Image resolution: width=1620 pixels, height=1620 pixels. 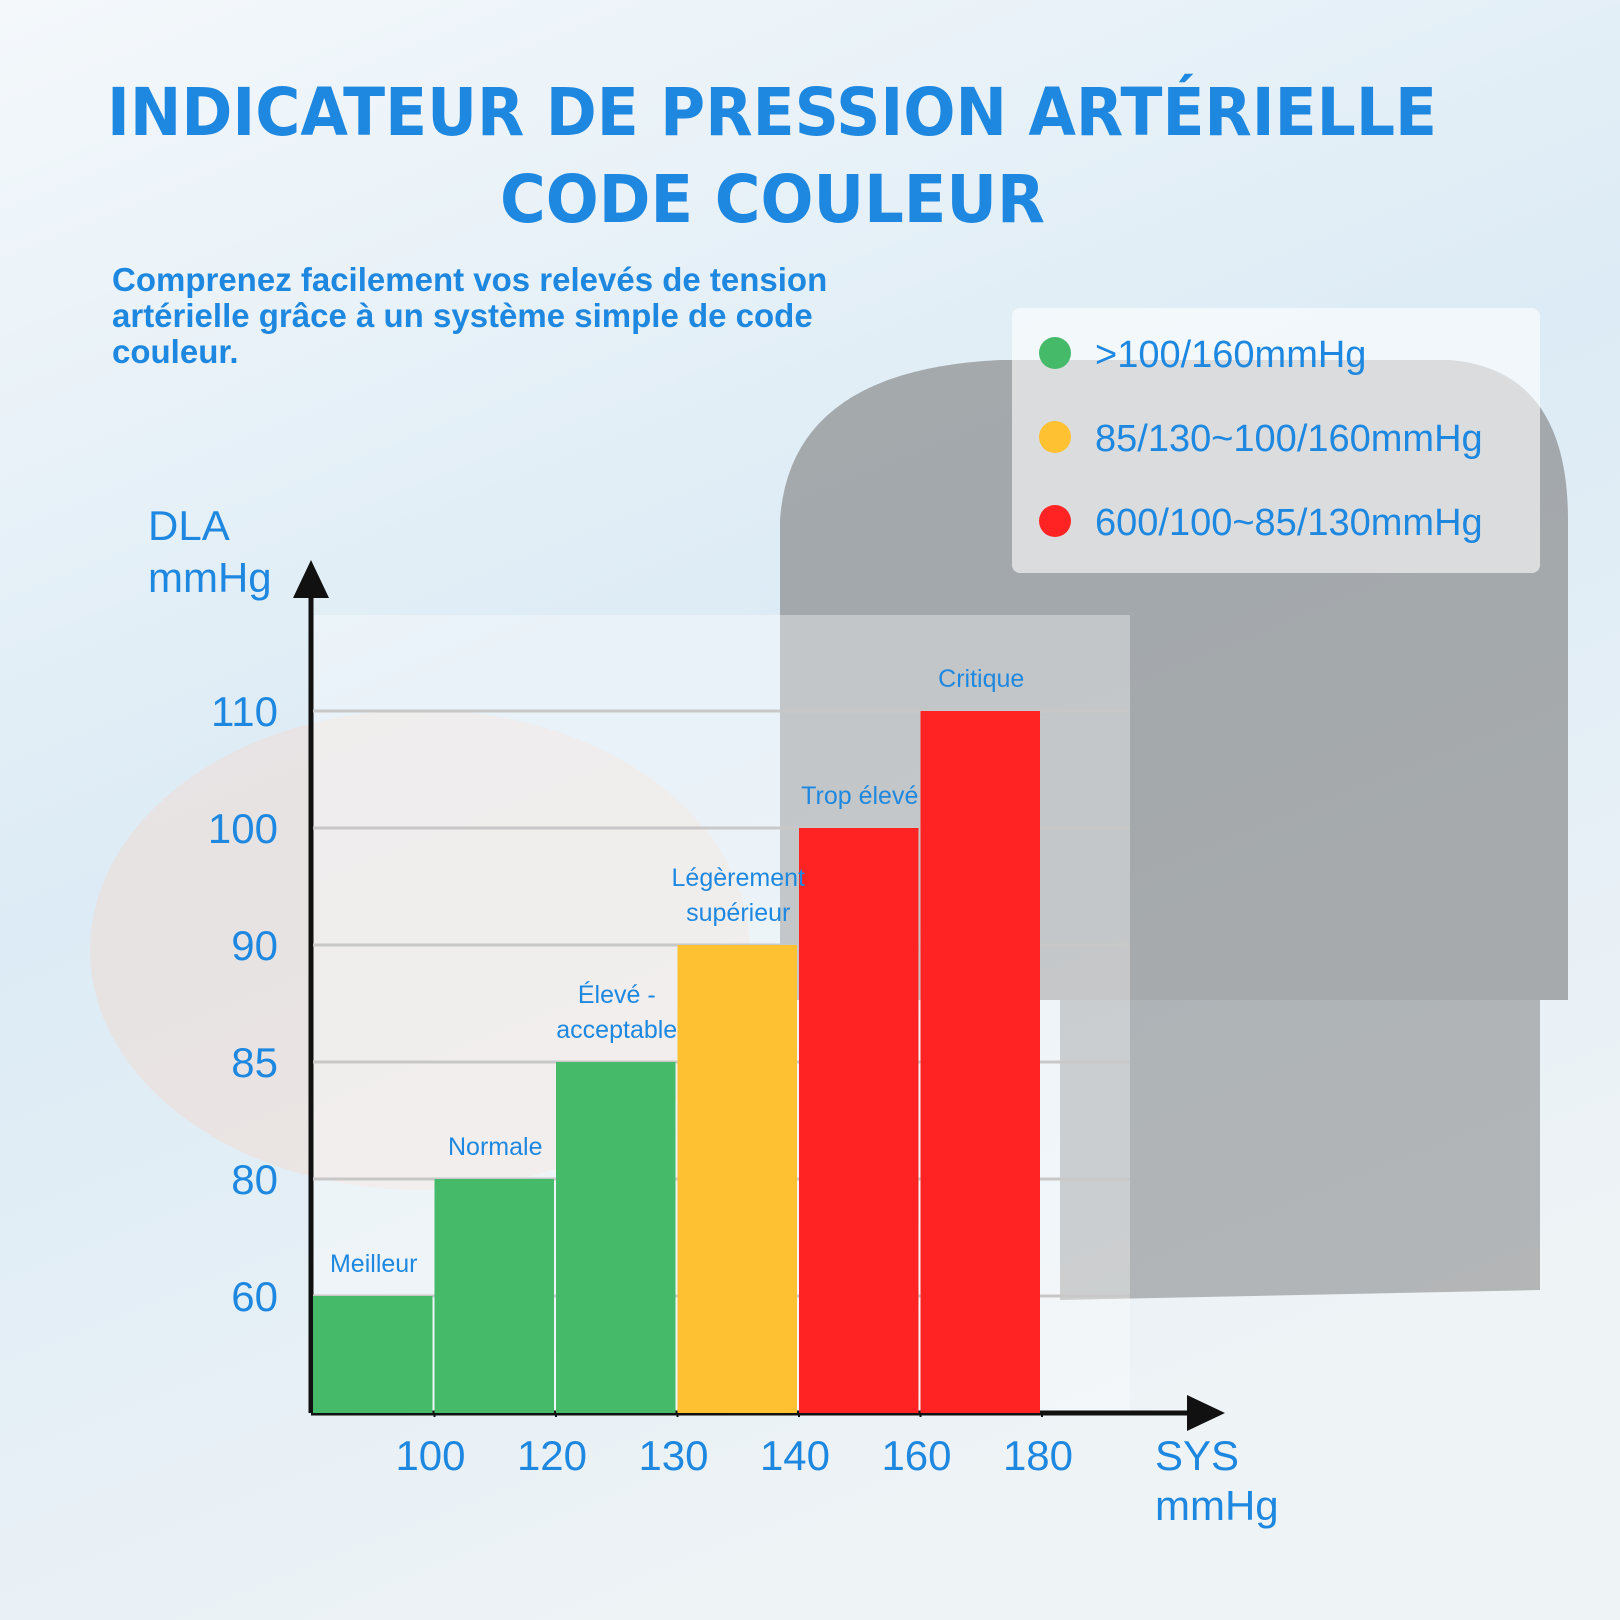 I want to click on y-tick-label: 100, so click(x=243, y=828).